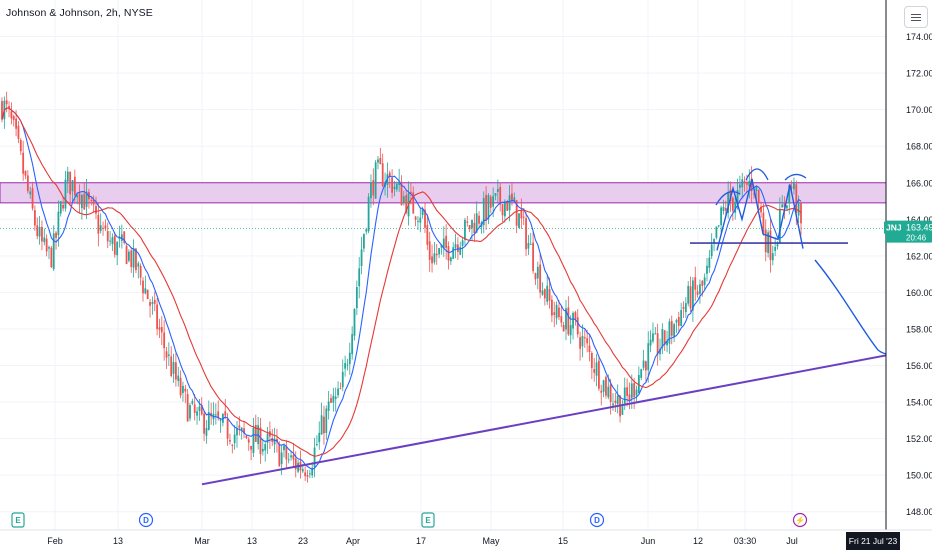  Describe the element at coordinates (698, 541) in the screenshot. I see `x-tick-label: 12` at that location.